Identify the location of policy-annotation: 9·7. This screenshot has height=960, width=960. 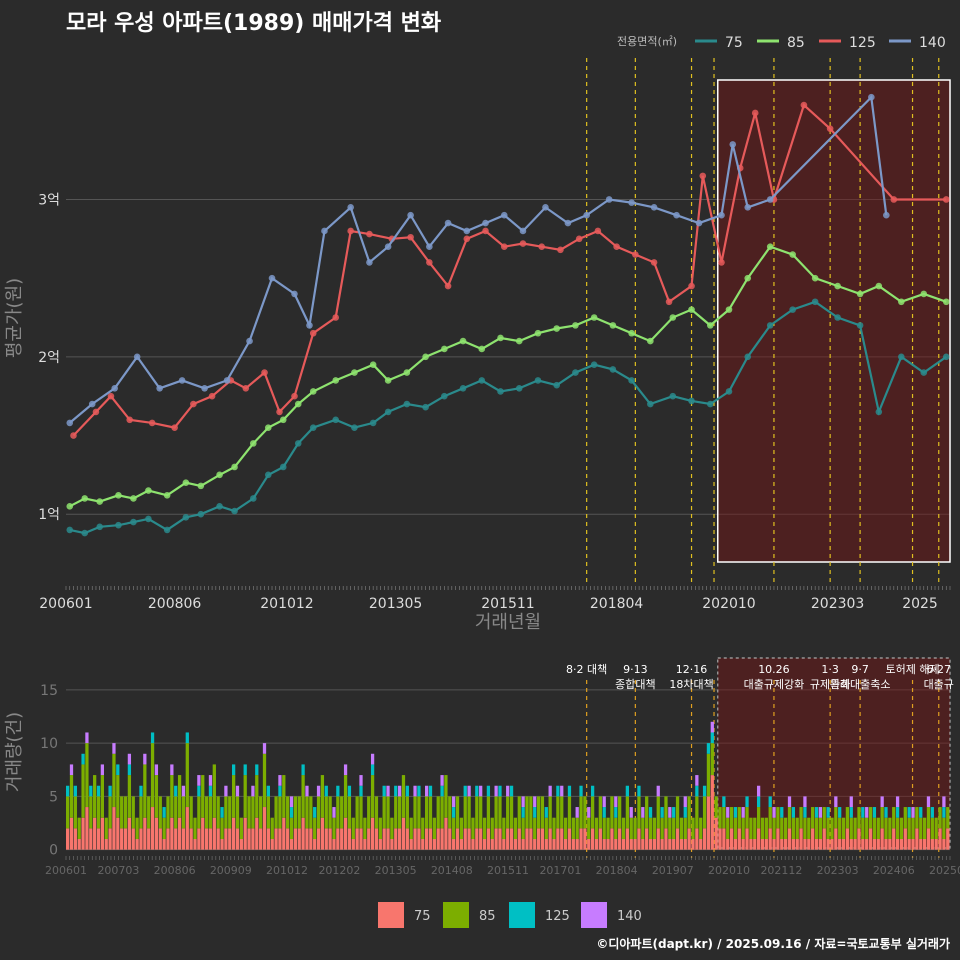
(860, 669).